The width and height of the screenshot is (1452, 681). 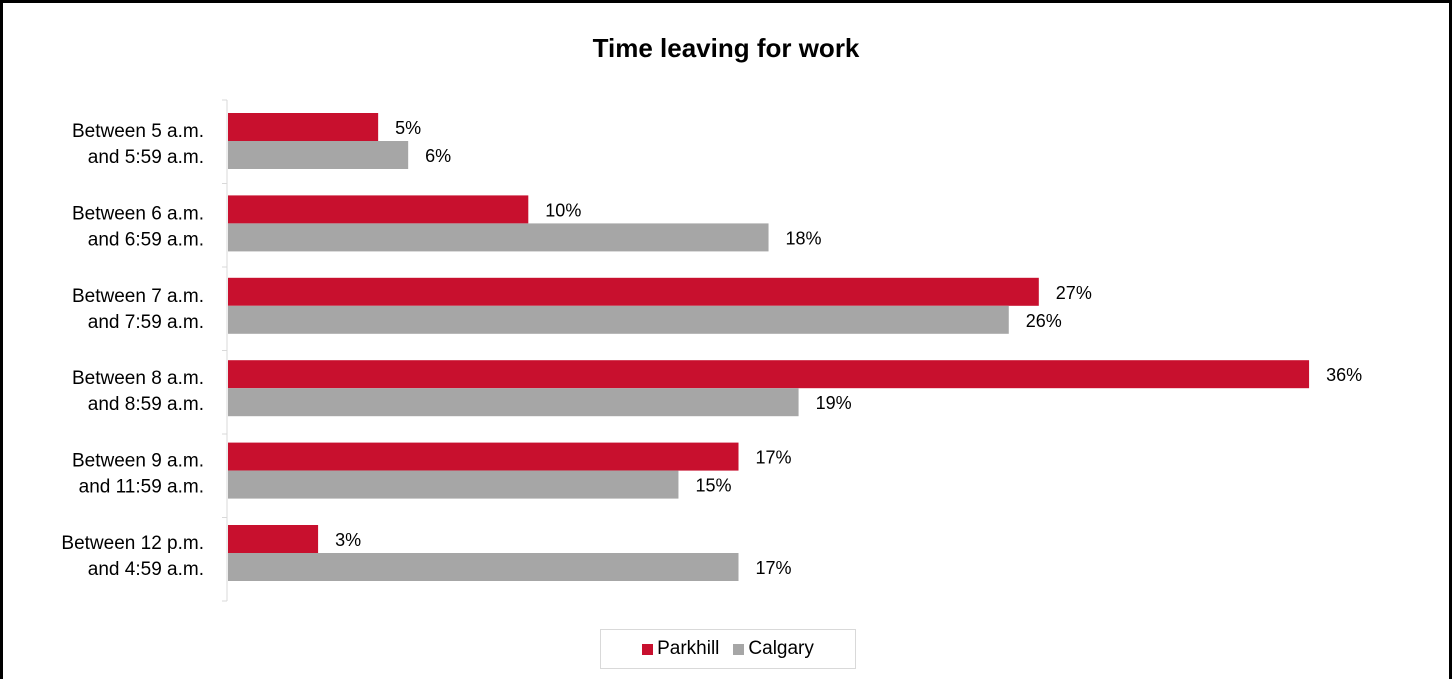 What do you see at coordinates (138, 213) in the screenshot?
I see `category-label-line: Between 6 a.m.` at bounding box center [138, 213].